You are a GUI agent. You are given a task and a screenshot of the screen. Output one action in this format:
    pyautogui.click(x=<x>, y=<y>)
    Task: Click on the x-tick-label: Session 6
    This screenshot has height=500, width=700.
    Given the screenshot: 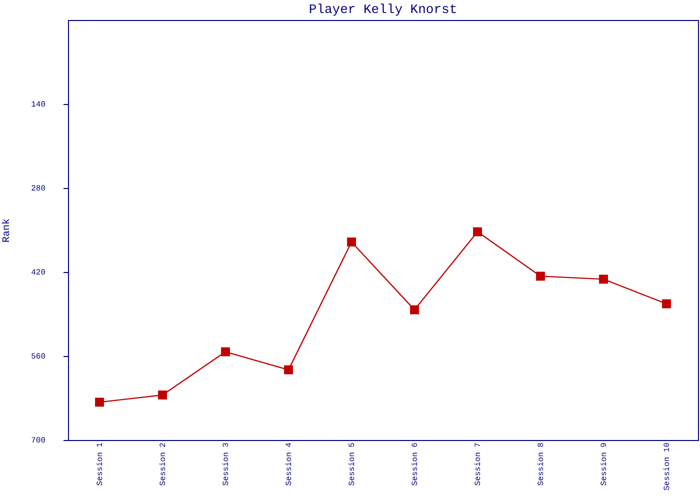 What is the action you would take?
    pyautogui.click(x=415, y=464)
    